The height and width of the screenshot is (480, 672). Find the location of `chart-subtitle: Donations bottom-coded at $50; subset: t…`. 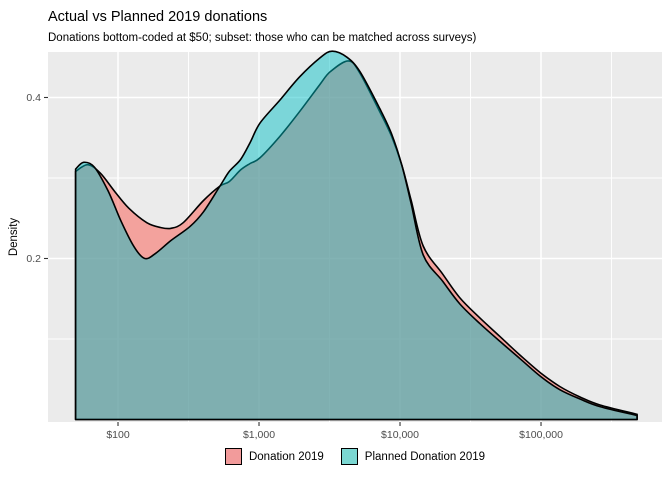

chart-subtitle: Donations bottom-coded at $50; subset: t… is located at coordinates (262, 38).